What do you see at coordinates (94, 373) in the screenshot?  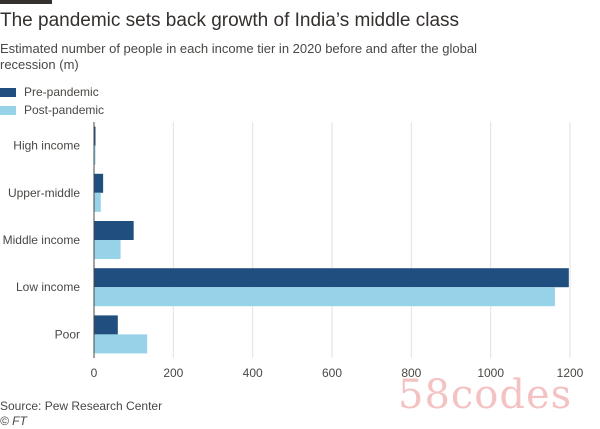 I see `x-tick-label-0: 0` at bounding box center [94, 373].